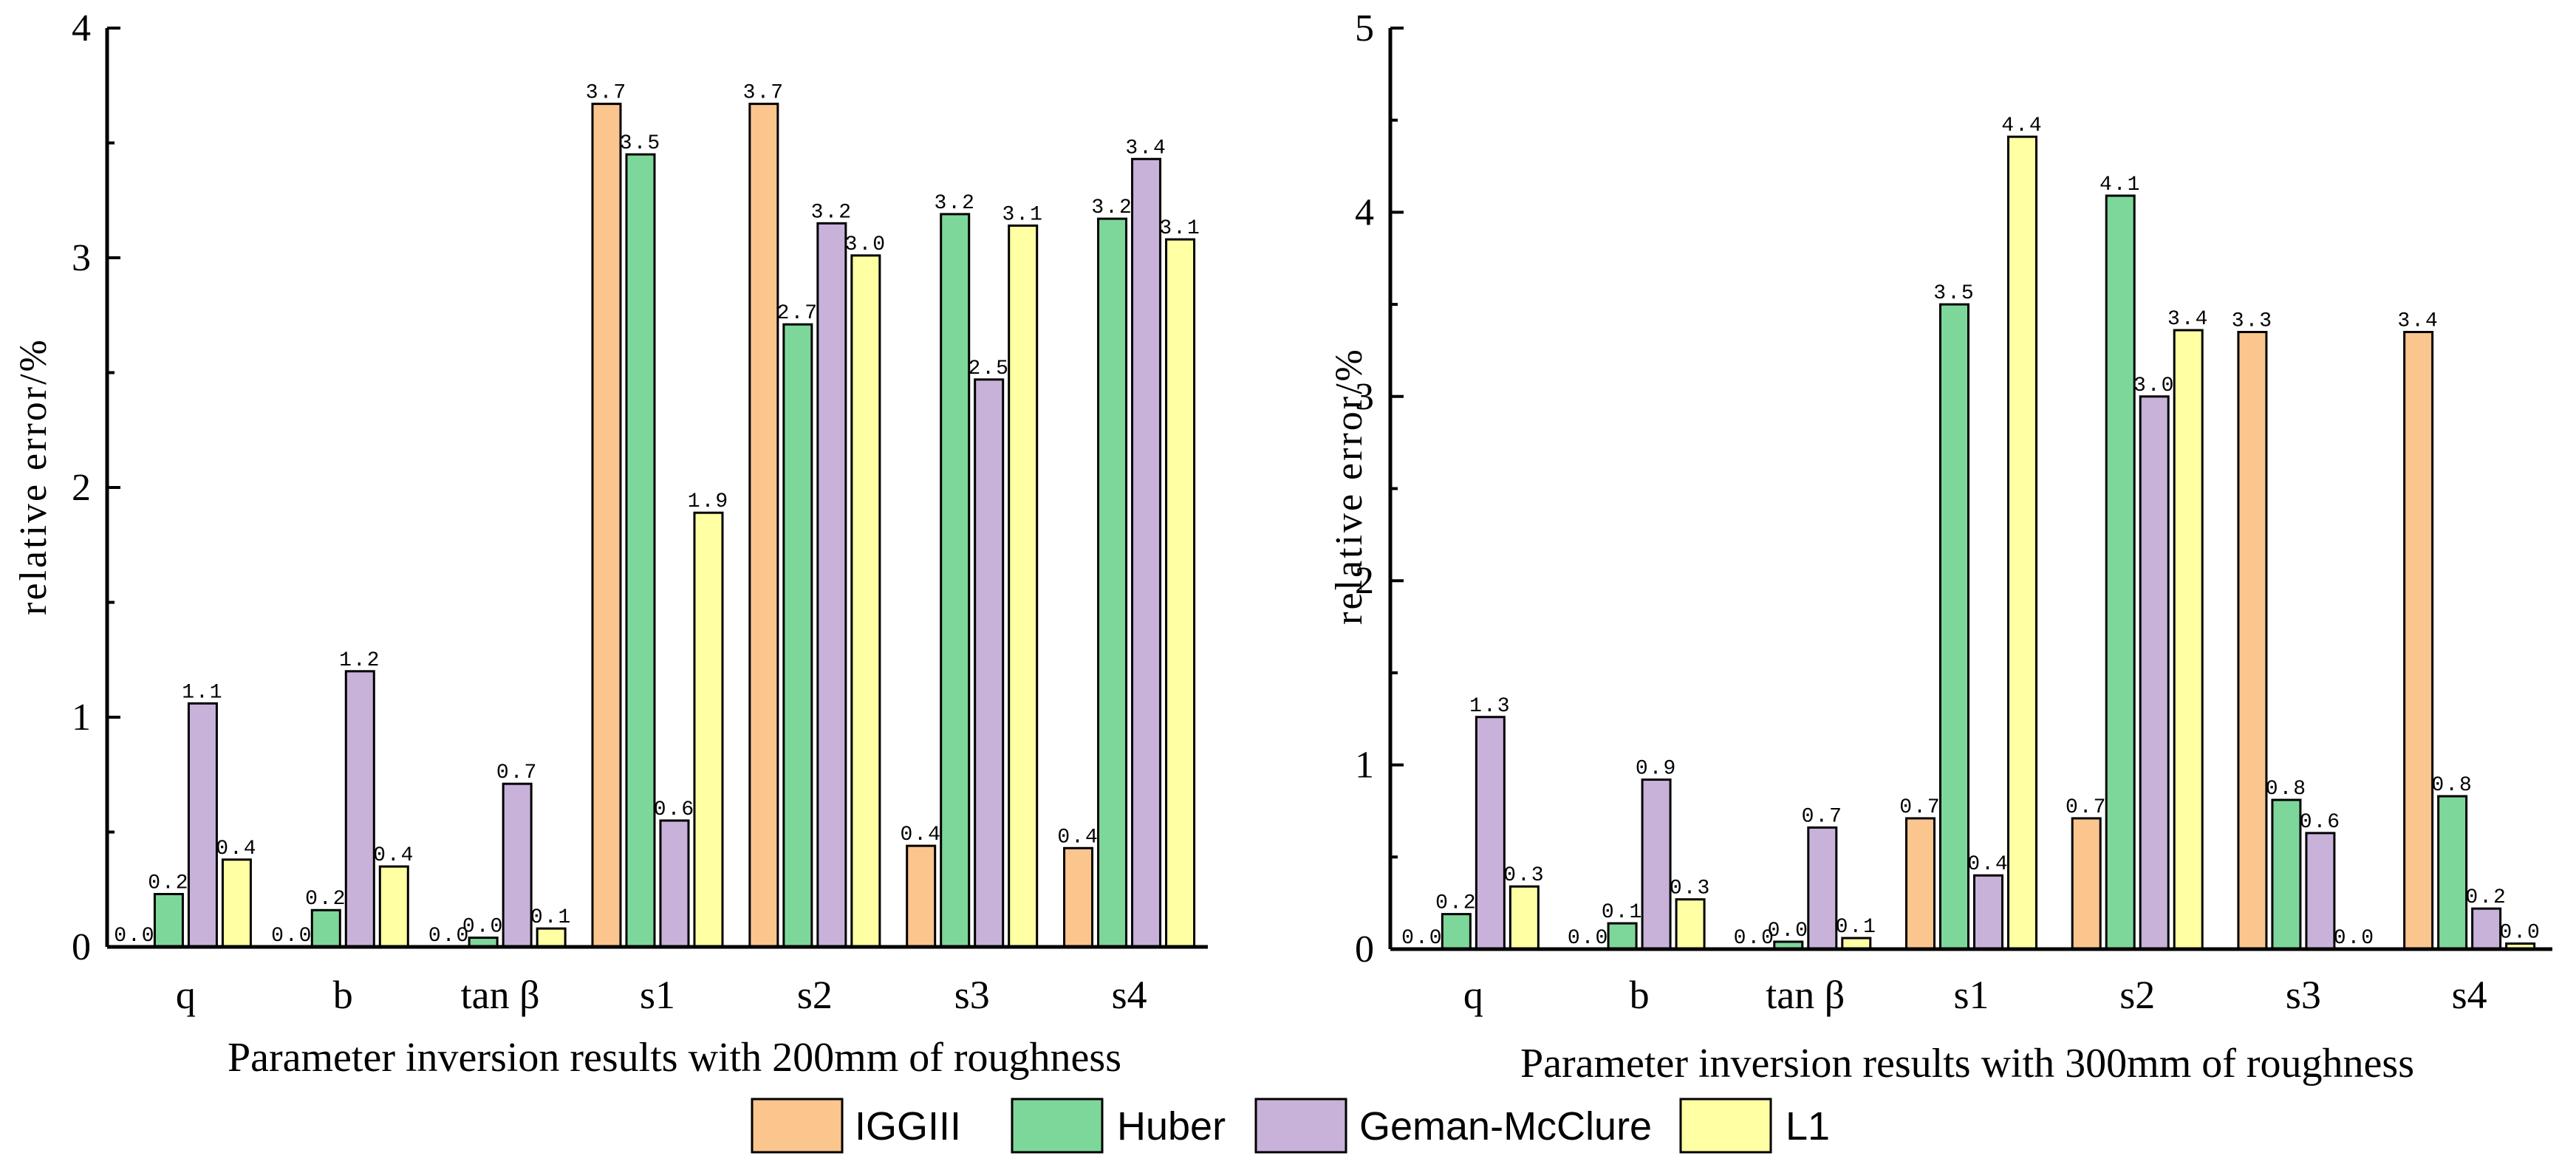 The width and height of the screenshot is (2576, 1167). Describe the element at coordinates (674, 809) in the screenshot. I see `data-label-geman-mcclure-s1: 0.6` at that location.